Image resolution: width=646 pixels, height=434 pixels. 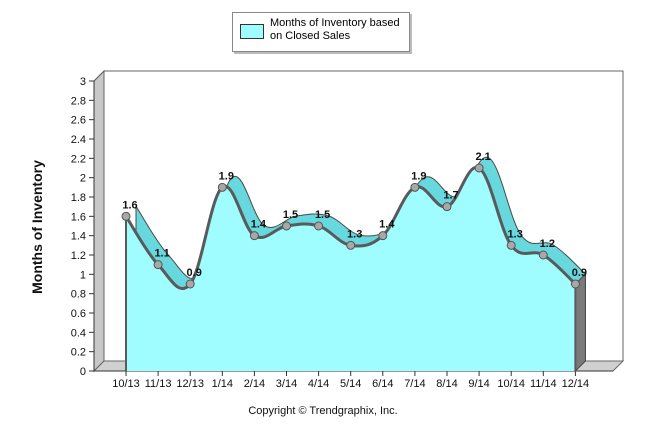 What do you see at coordinates (83, 372) in the screenshot?
I see `y-tick-label: 0` at bounding box center [83, 372].